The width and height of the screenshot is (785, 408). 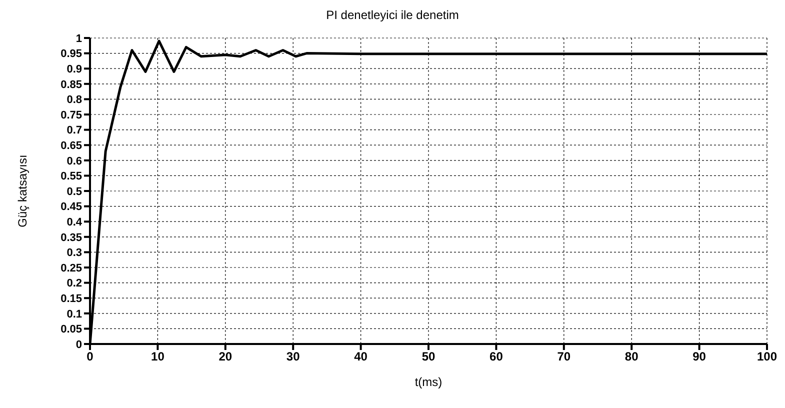 What do you see at coordinates (158, 357) in the screenshot?
I see `x-tick-label: 10` at bounding box center [158, 357].